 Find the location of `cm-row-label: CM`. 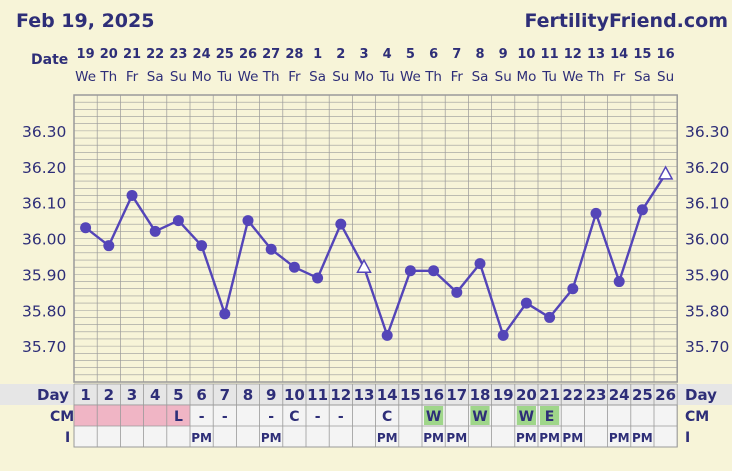

cm-row-label: CM is located at coordinates (62, 417).